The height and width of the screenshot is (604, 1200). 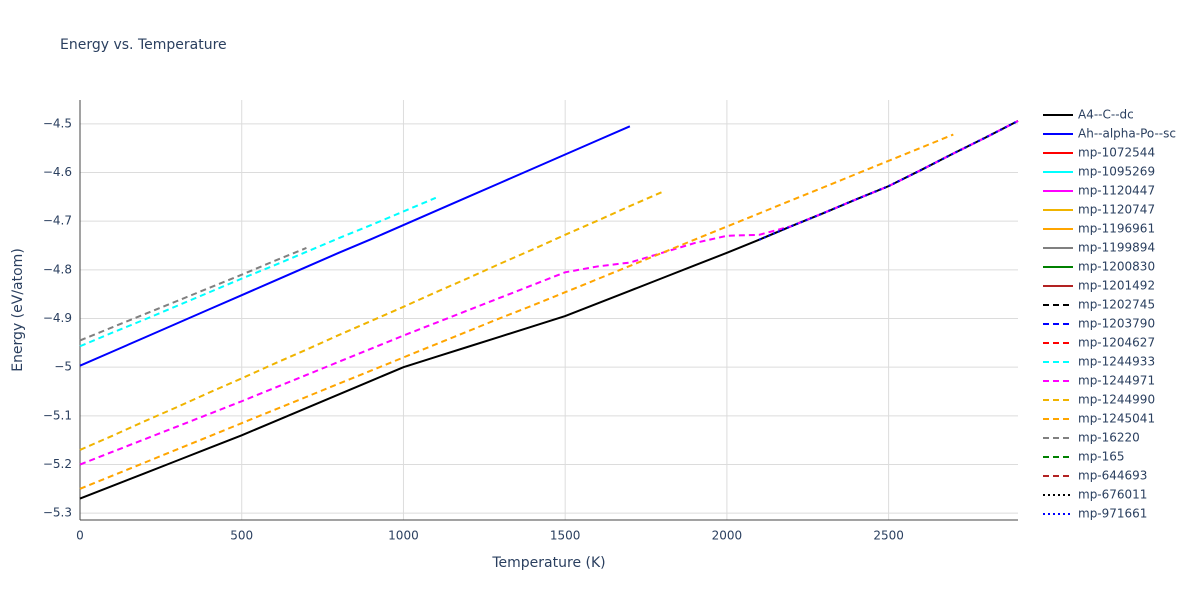 I want to click on legend-label: mp-1203790, so click(x=1116, y=324).